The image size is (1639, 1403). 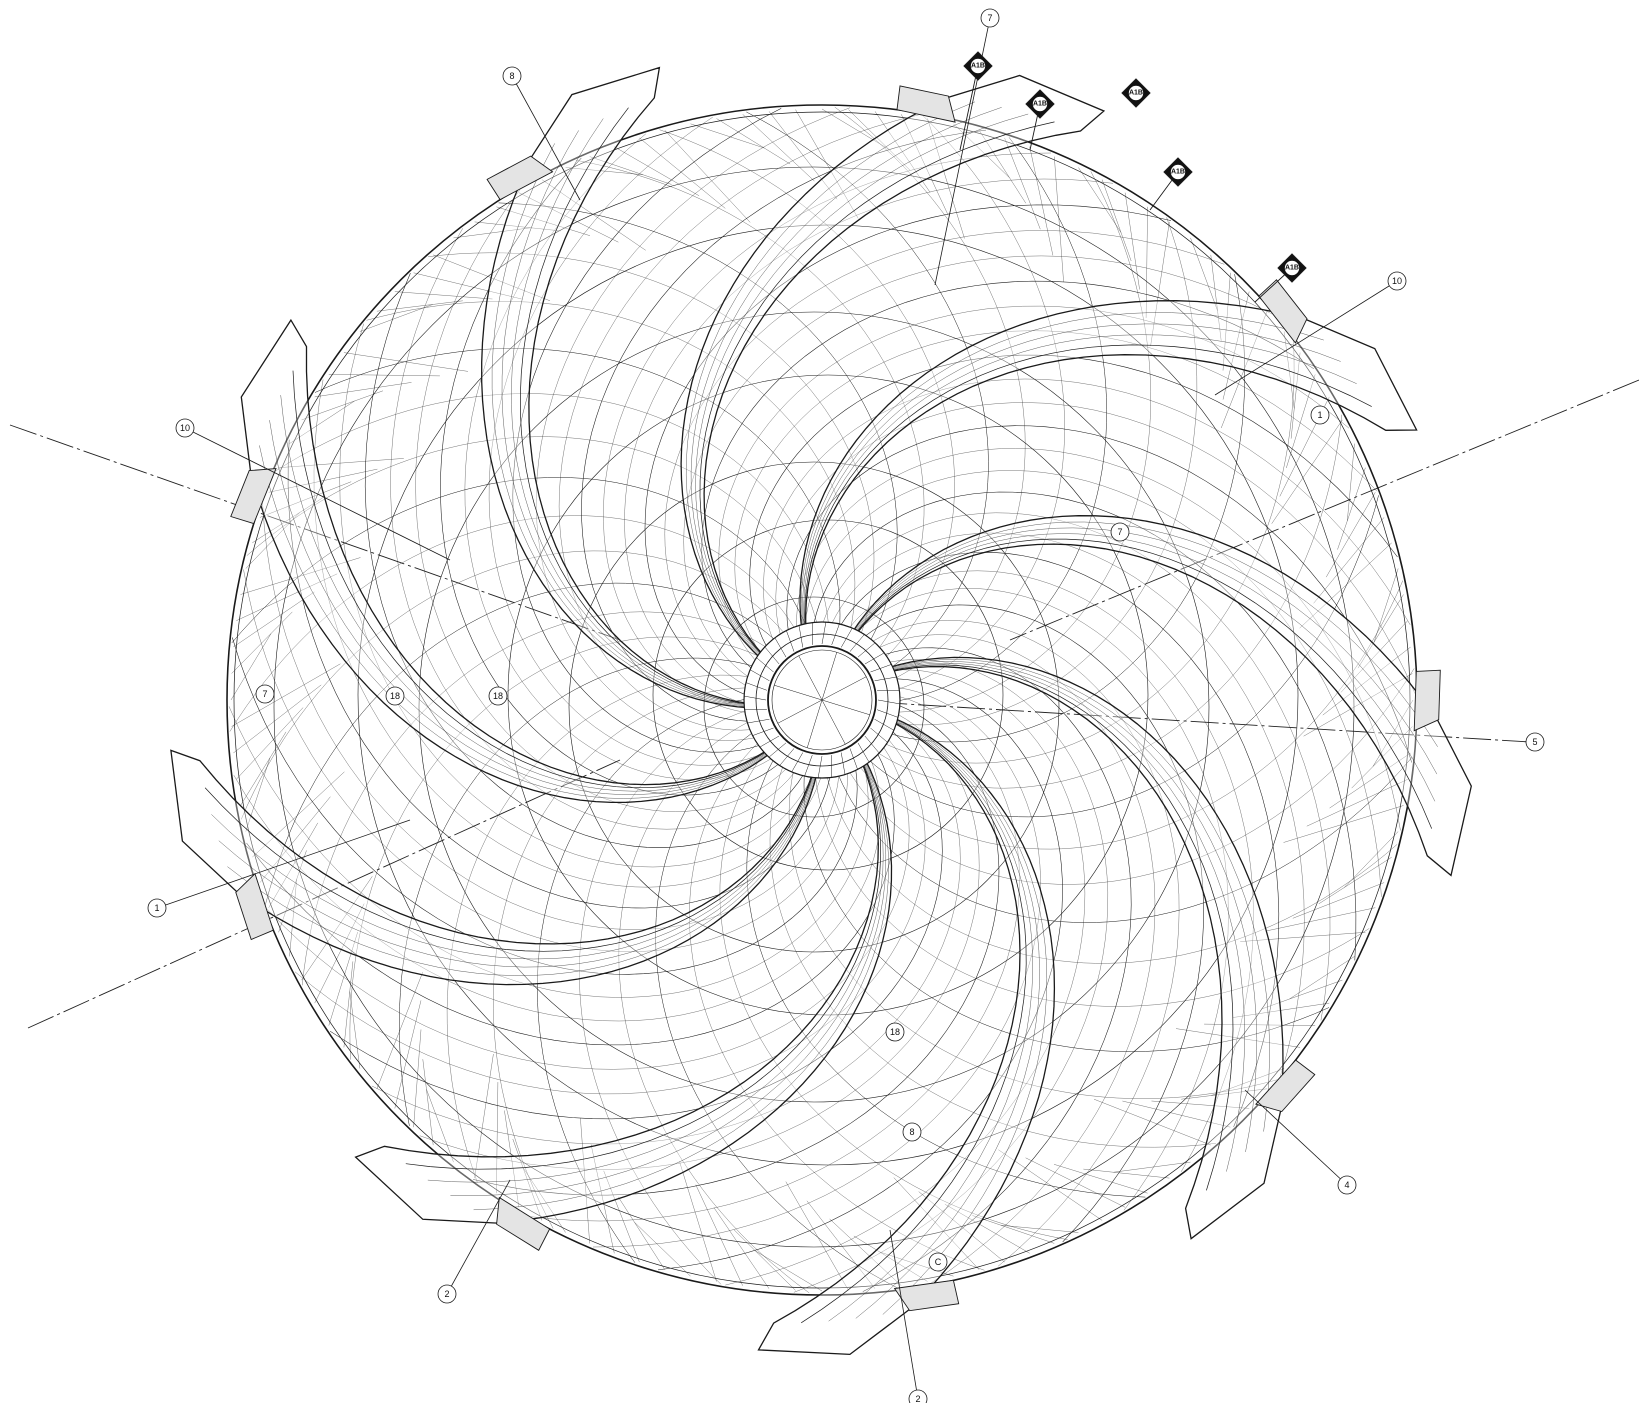 I want to click on callout-label: 2, so click(x=917, y=1398).